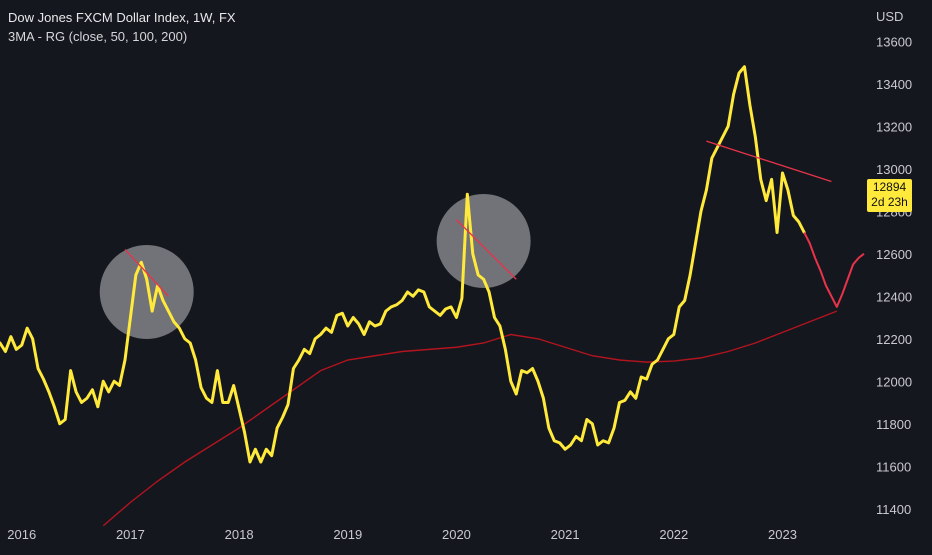  Describe the element at coordinates (889, 202) in the screenshot. I see `bar-countdown: 2d 23h` at that location.